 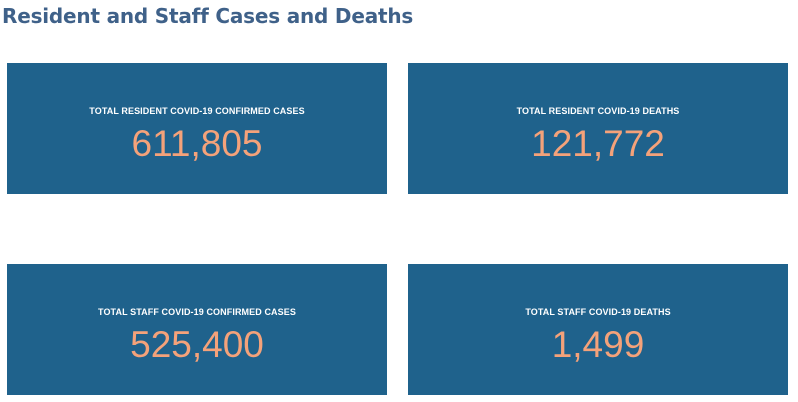 I want to click on card-label: TOTAL RESIDENT COVID-19 CONFIRMED CASES, so click(x=197, y=111).